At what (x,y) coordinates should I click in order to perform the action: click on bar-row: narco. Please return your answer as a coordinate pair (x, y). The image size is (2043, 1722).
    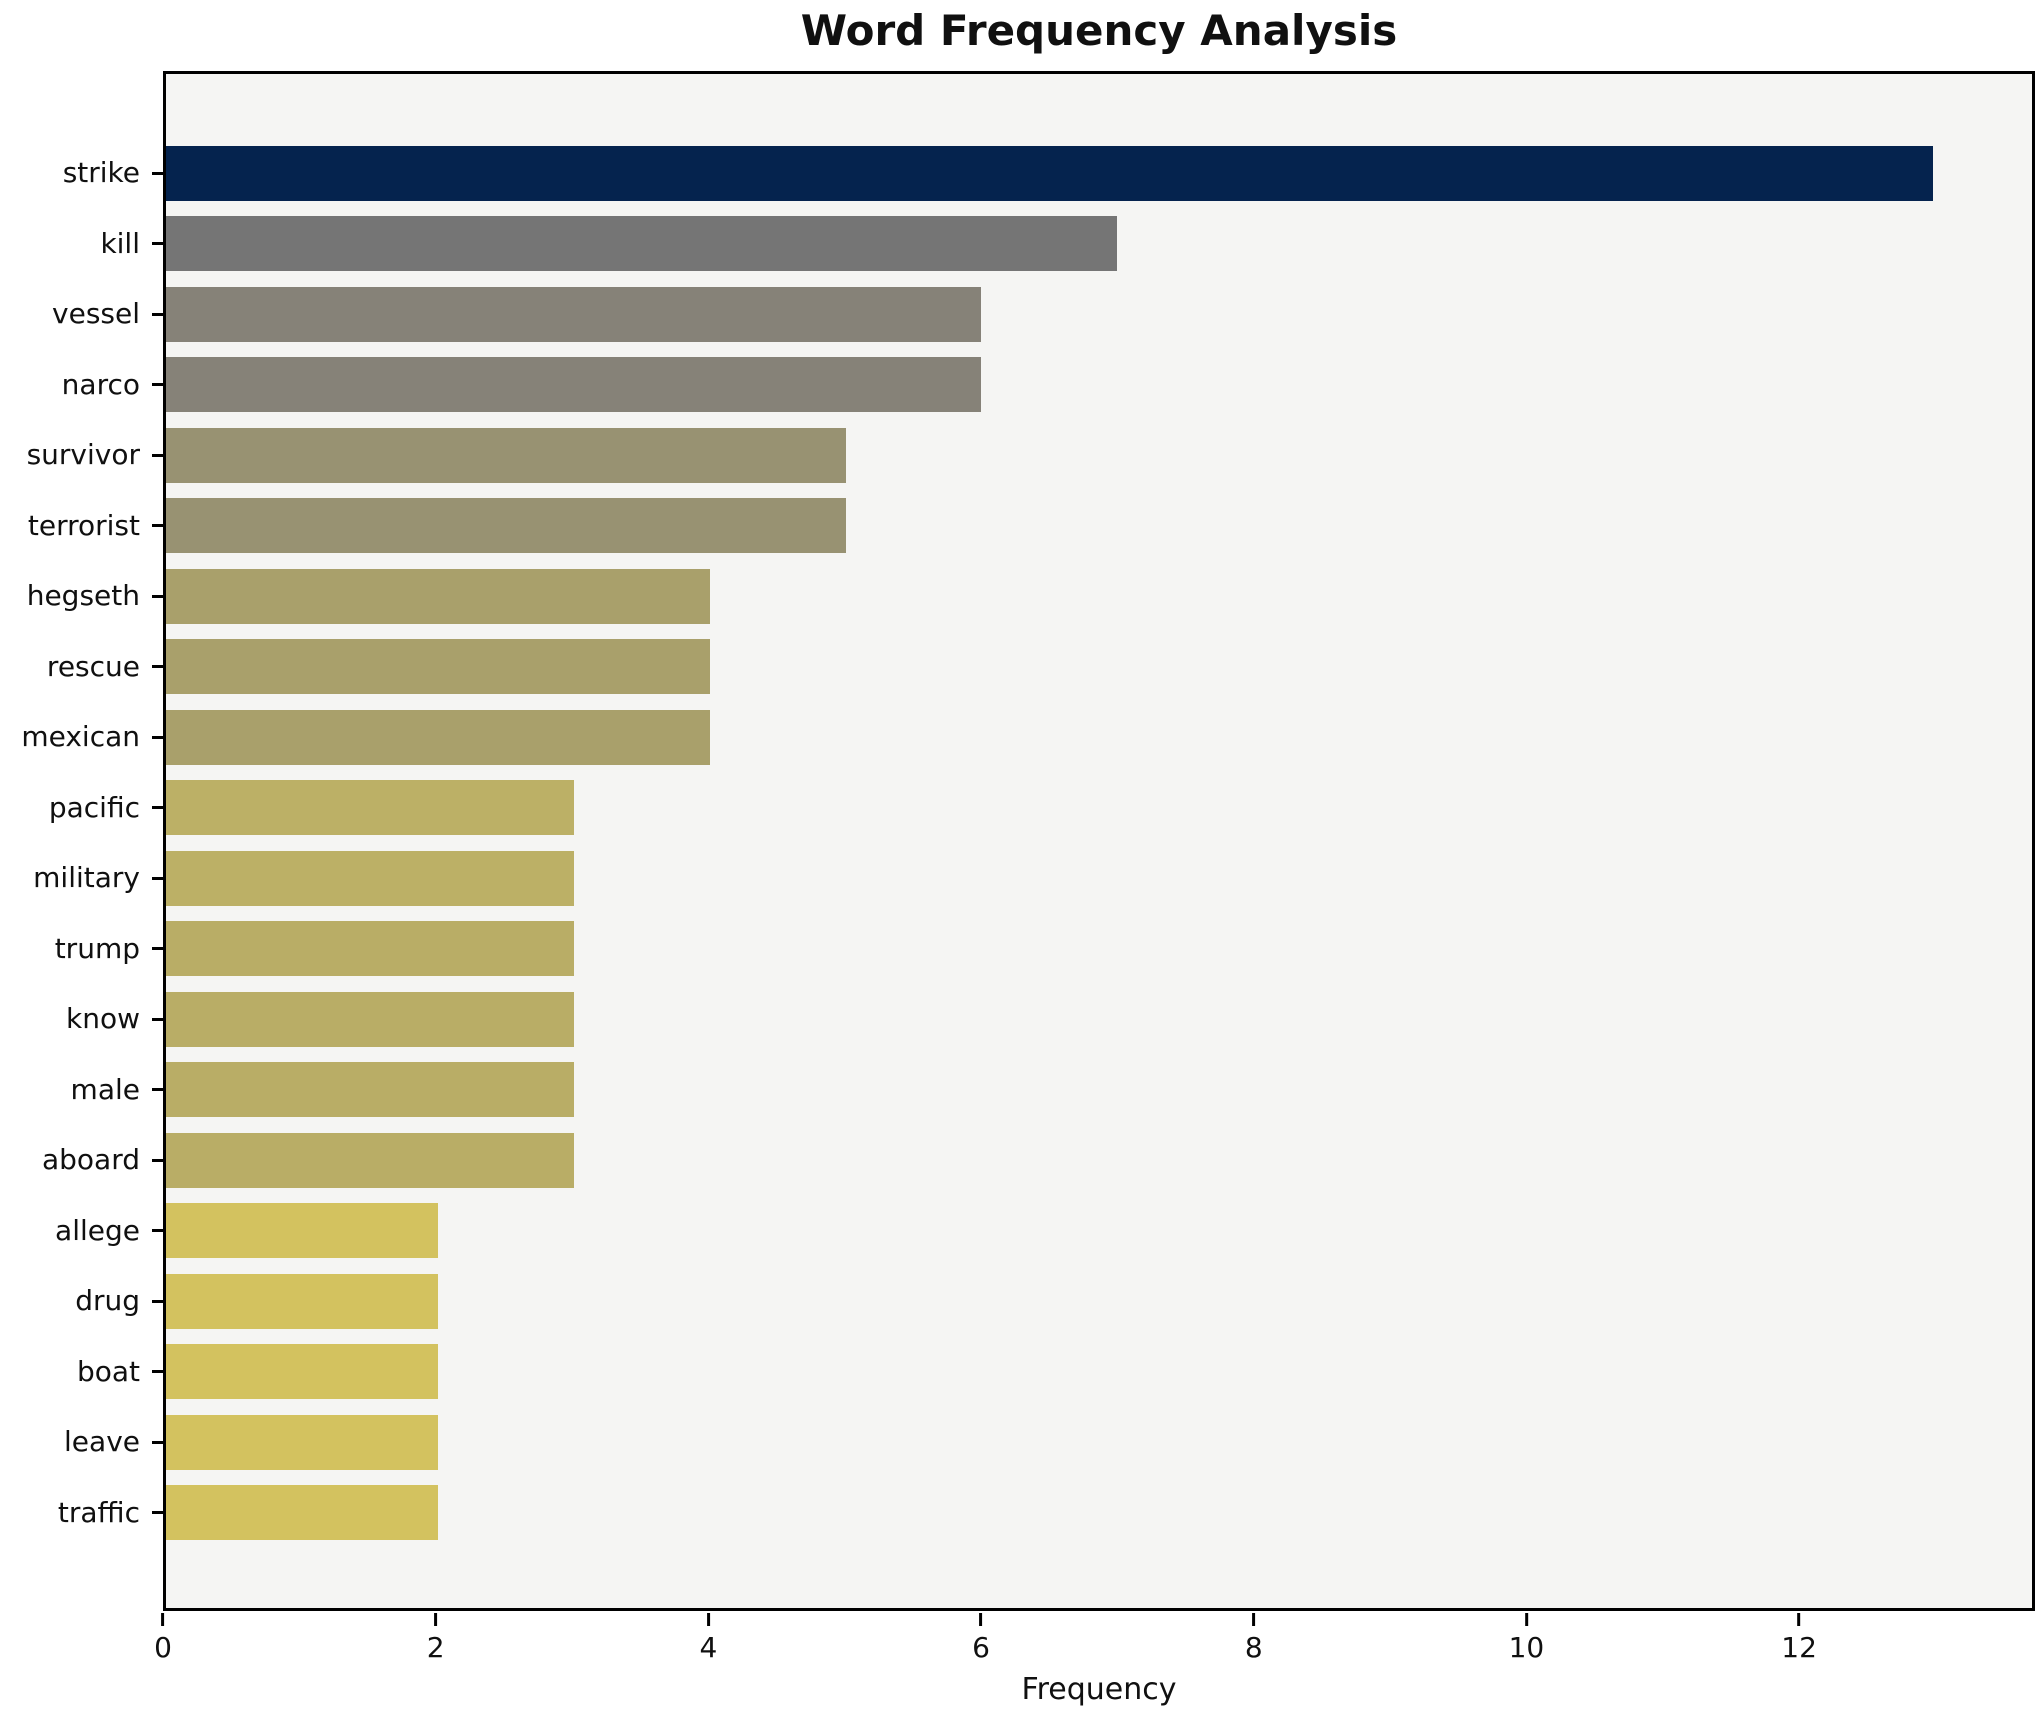
    Looking at the image, I should click on (1047, 385).